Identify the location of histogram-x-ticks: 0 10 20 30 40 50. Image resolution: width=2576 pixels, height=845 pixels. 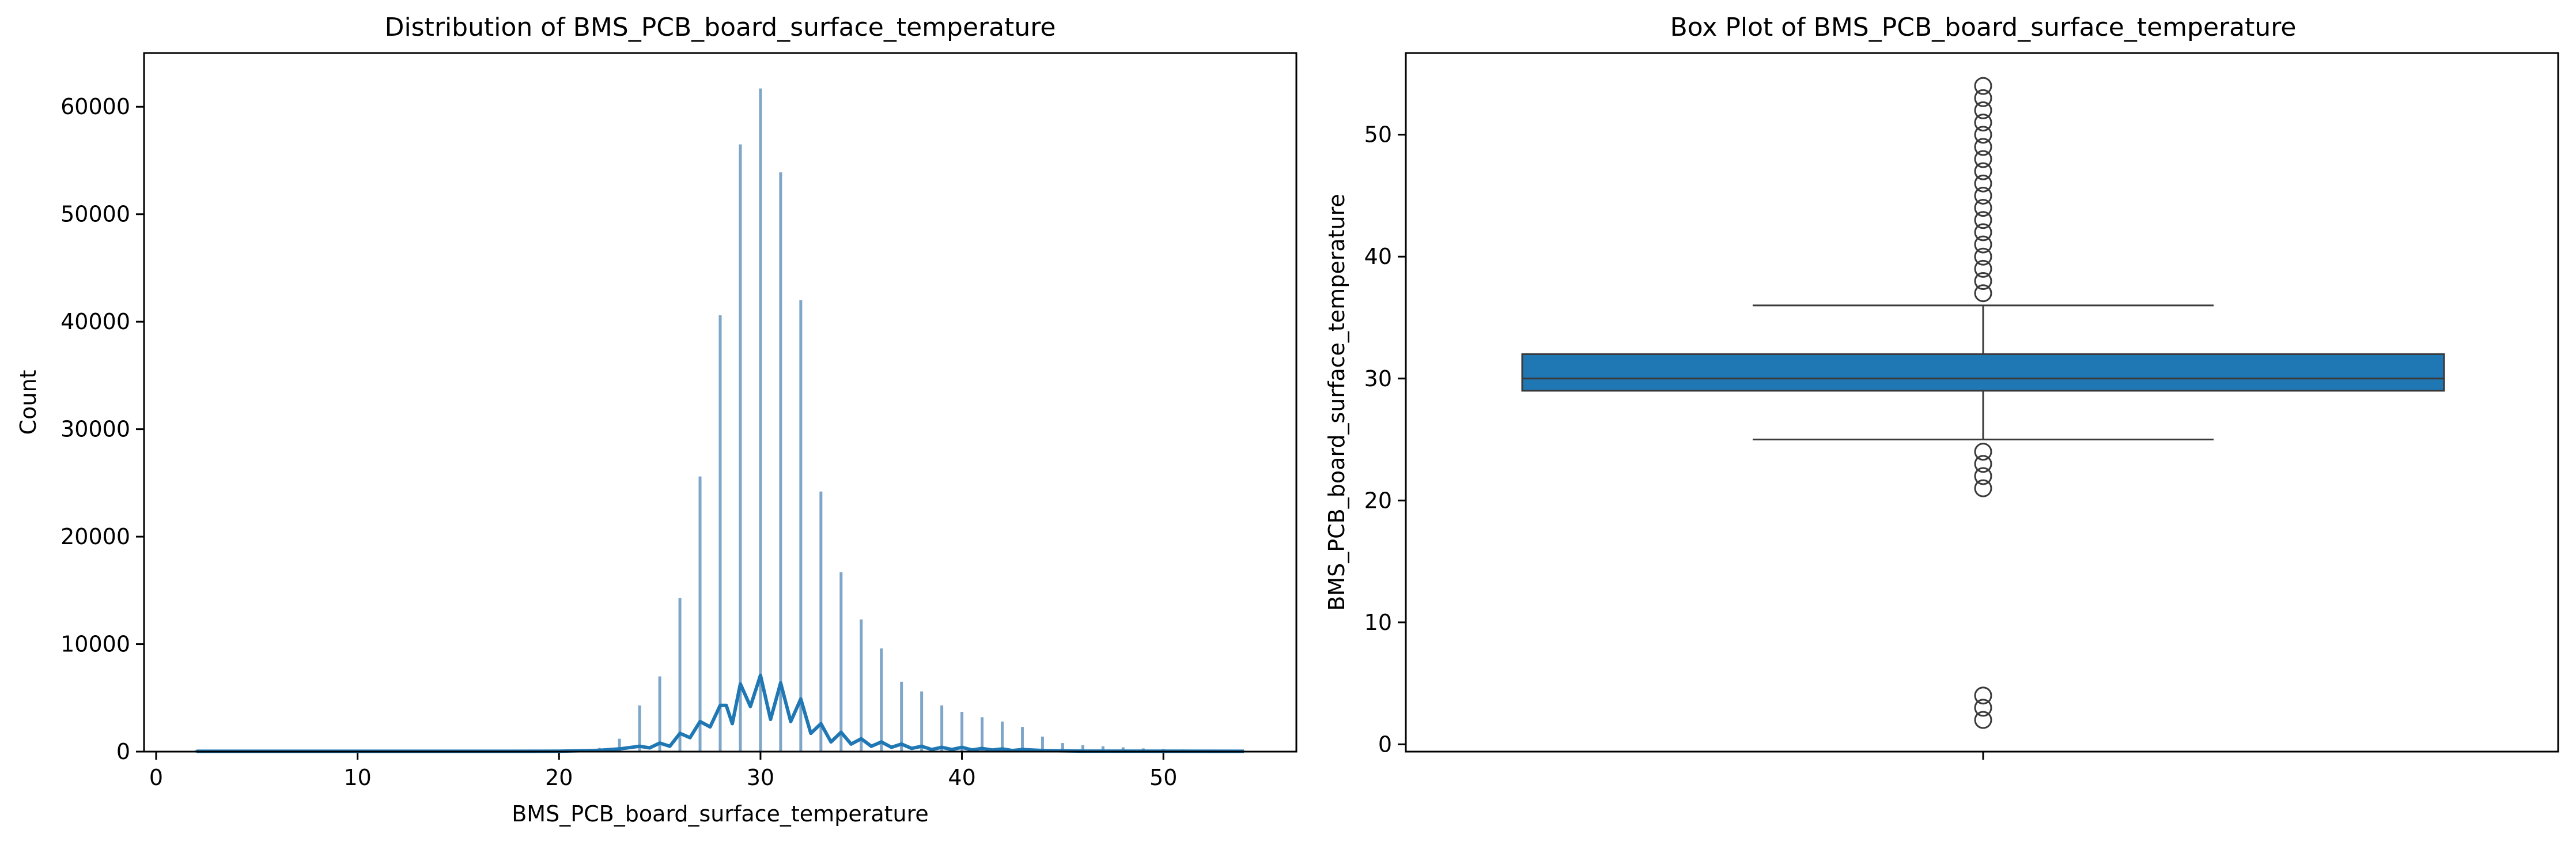
(663, 771).